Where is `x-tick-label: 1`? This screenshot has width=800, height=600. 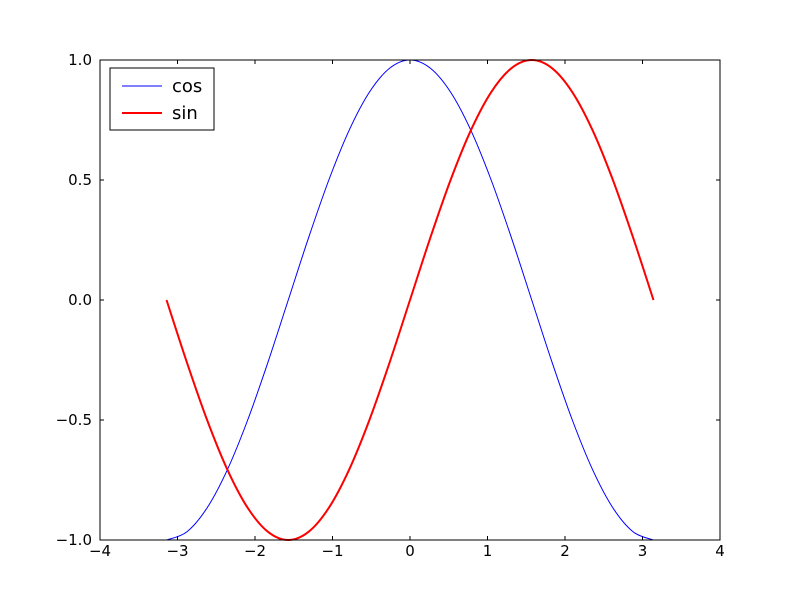 x-tick-label: 1 is located at coordinates (488, 551).